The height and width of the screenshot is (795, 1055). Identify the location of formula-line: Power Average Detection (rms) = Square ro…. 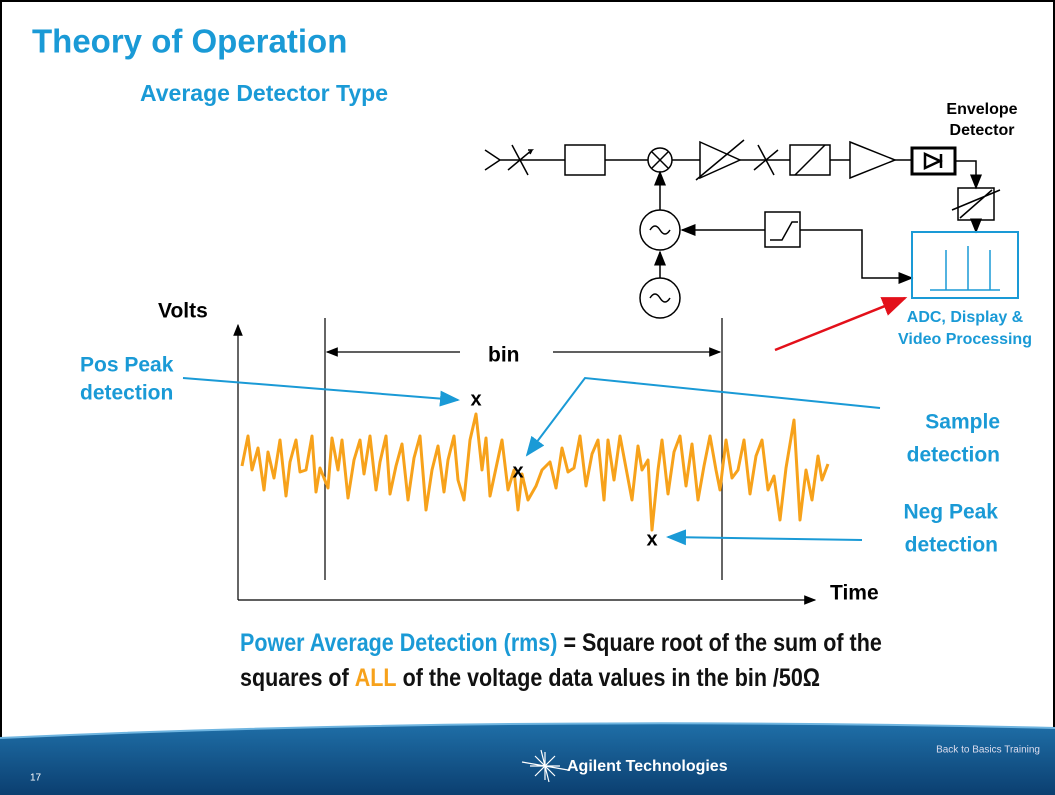
(564, 643).